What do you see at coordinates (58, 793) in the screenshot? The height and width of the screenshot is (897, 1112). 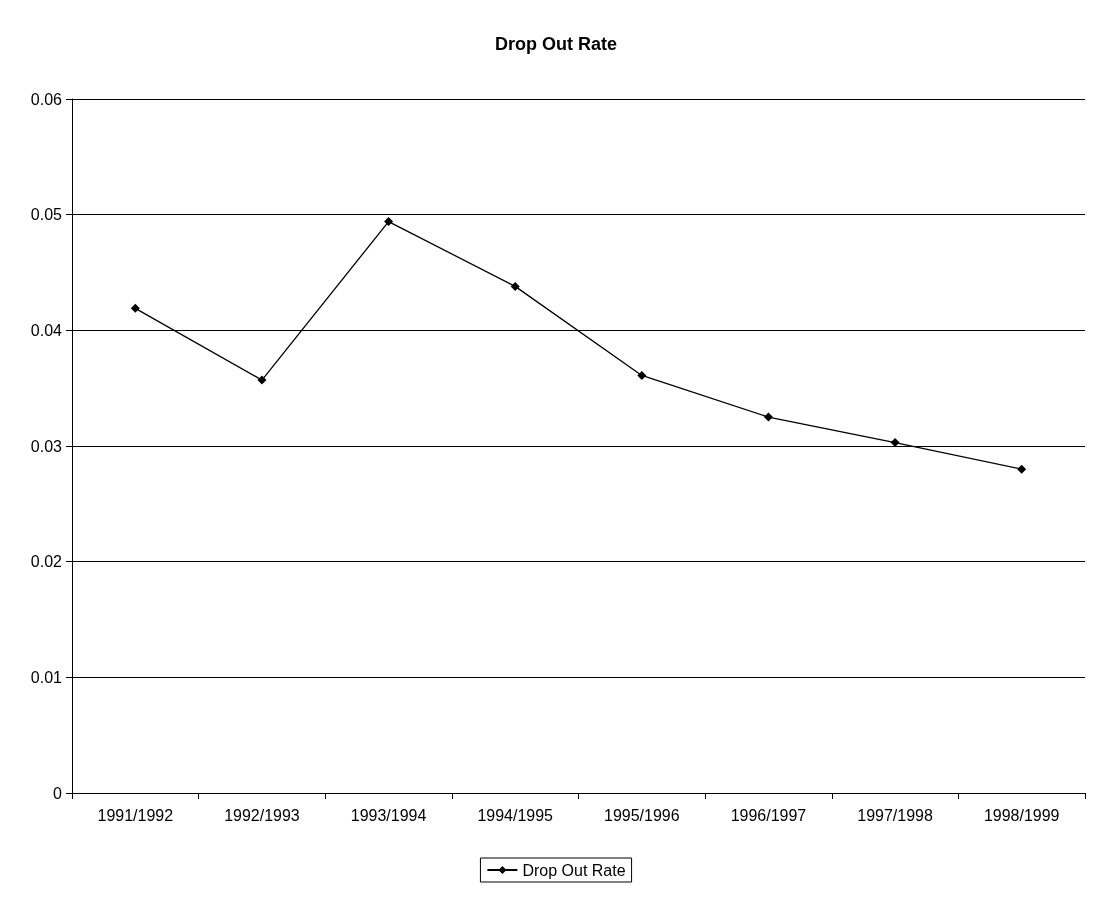 I see `y-tick-label: 0` at bounding box center [58, 793].